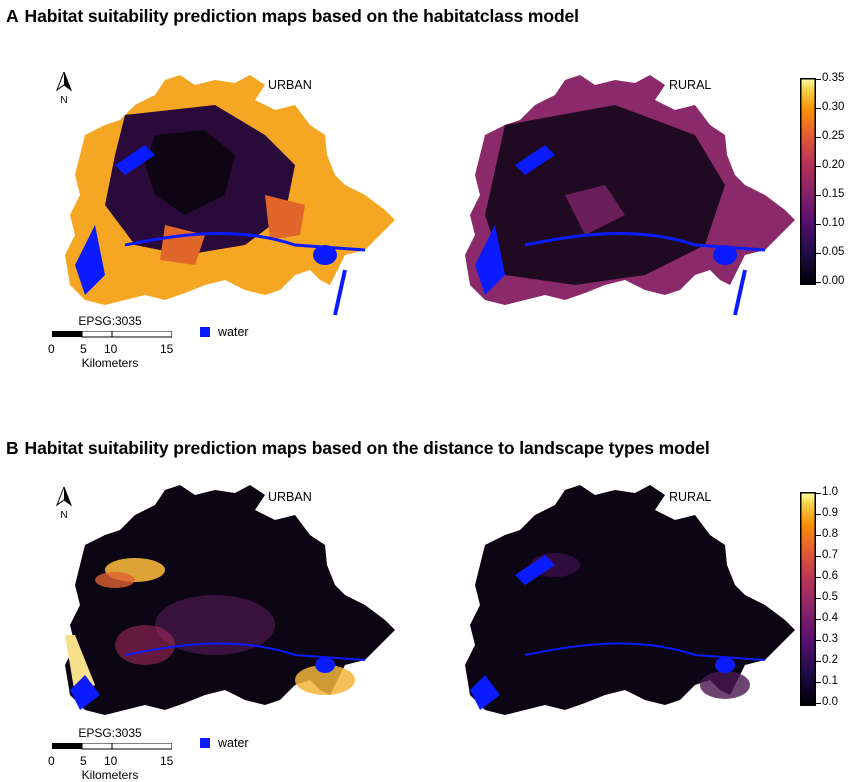 Image resolution: width=856 pixels, height=782 pixels. I want to click on cbar-tick: 0.9, so click(827, 513).